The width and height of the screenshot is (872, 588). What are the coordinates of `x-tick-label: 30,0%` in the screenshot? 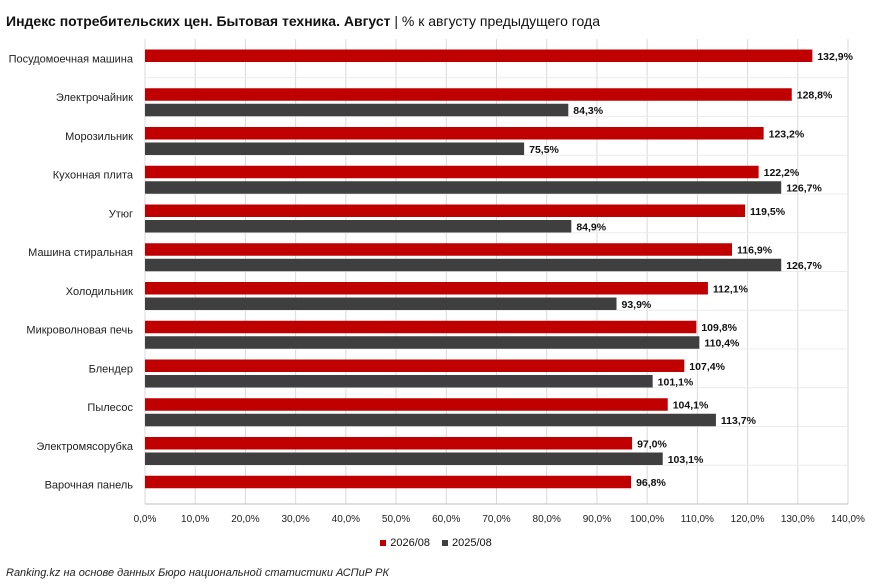 It's located at (295, 519).